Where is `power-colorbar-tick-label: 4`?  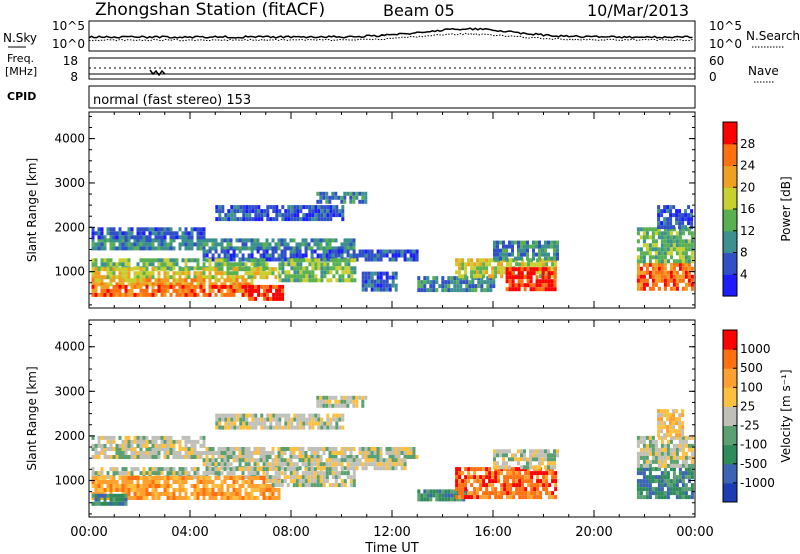
power-colorbar-tick-label: 4 is located at coordinates (744, 274).